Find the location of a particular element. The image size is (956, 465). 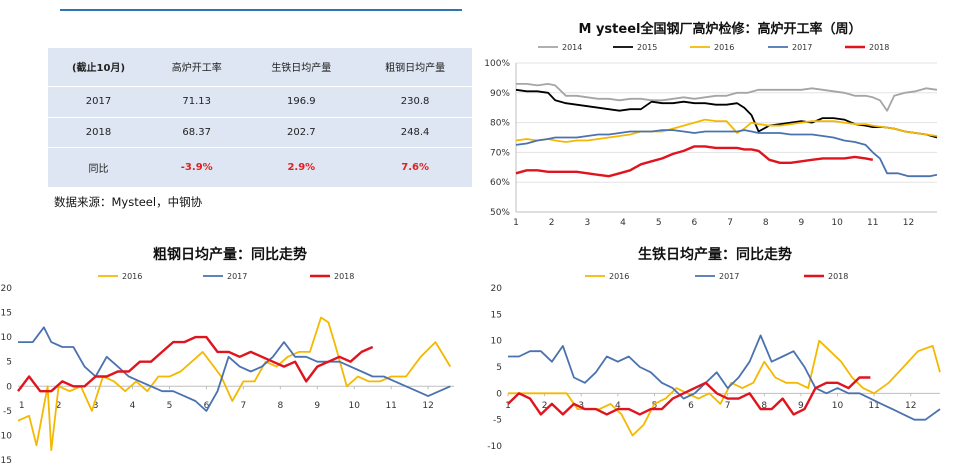

series-line-2015 is located at coordinates (726, 113).